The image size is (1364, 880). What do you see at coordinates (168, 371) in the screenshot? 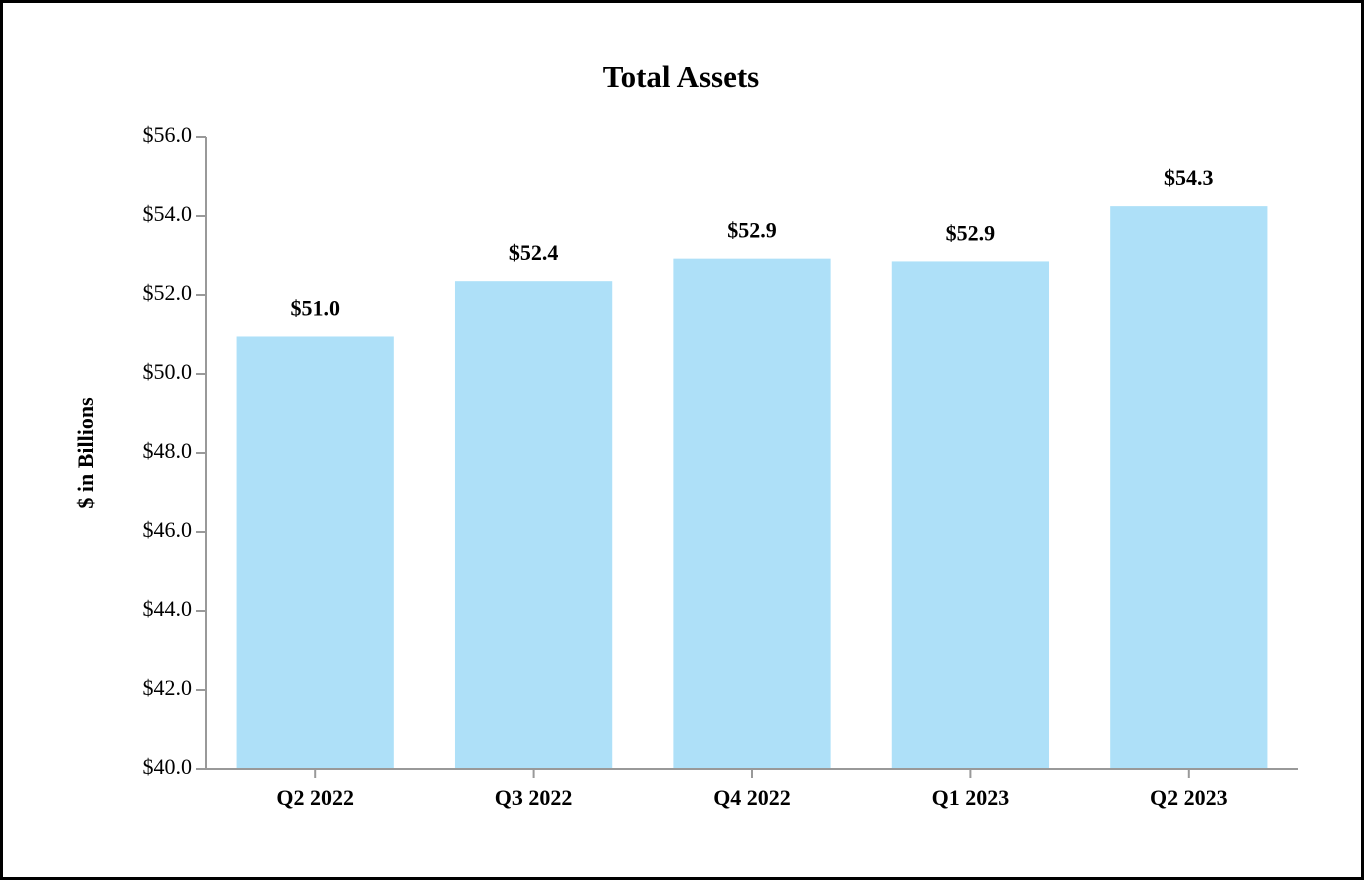
I see `y-tick-label: $50.0` at bounding box center [168, 371].